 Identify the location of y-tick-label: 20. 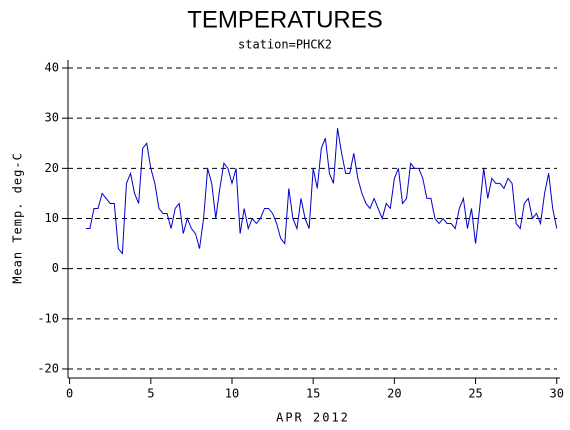
(52, 168).